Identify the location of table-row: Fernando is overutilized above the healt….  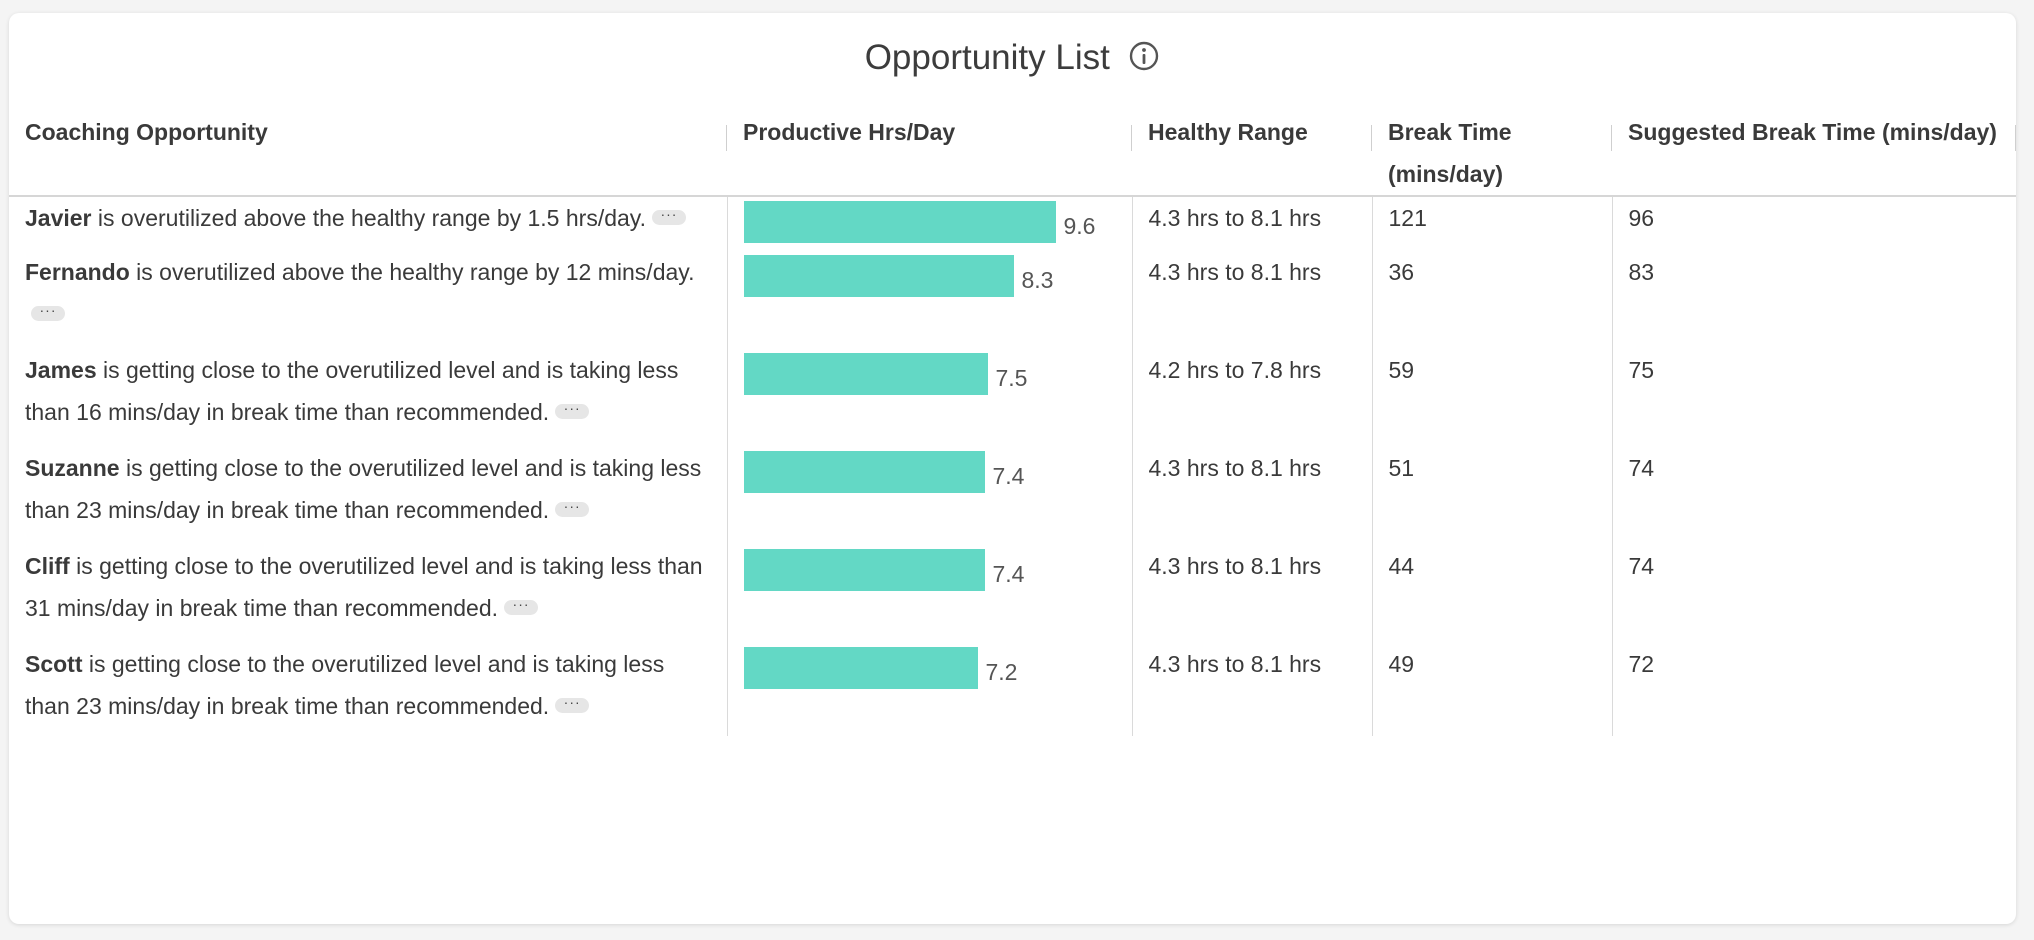
(1012, 300).